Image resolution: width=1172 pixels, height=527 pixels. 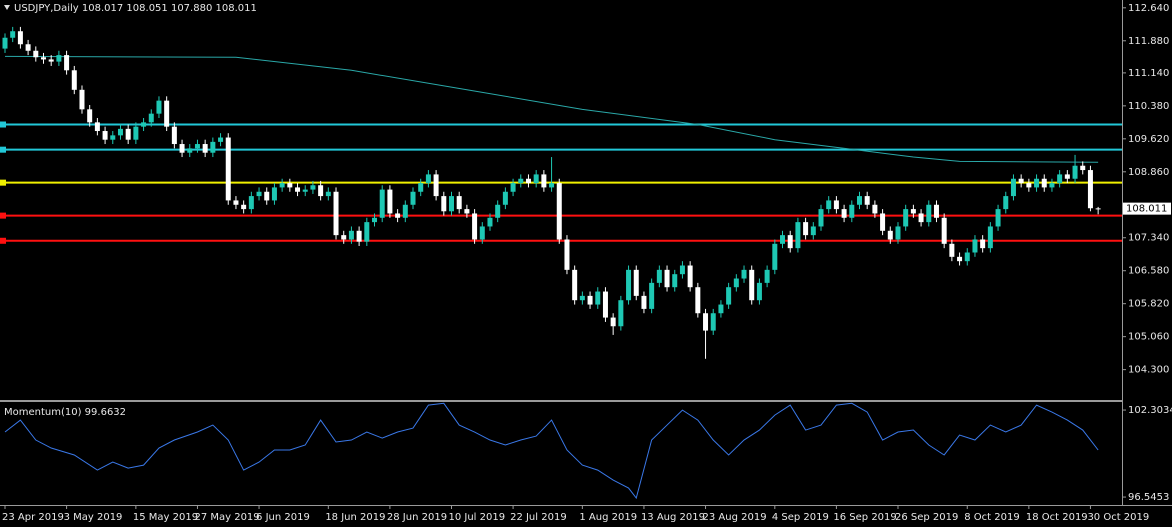 What do you see at coordinates (1148, 172) in the screenshot?
I see `y-tick-label: 108.860` at bounding box center [1148, 172].